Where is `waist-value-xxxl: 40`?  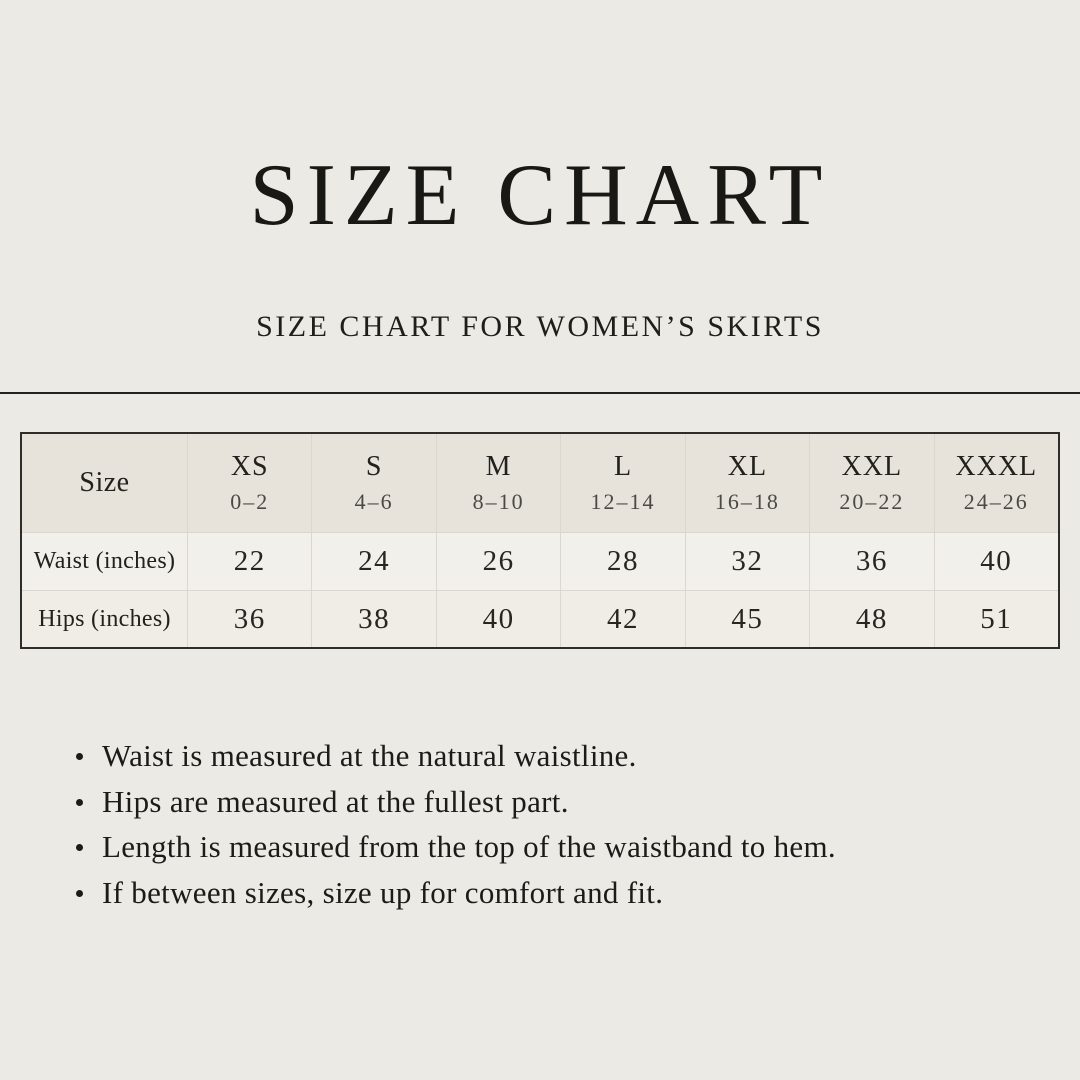 waist-value-xxxl: 40 is located at coordinates (996, 561).